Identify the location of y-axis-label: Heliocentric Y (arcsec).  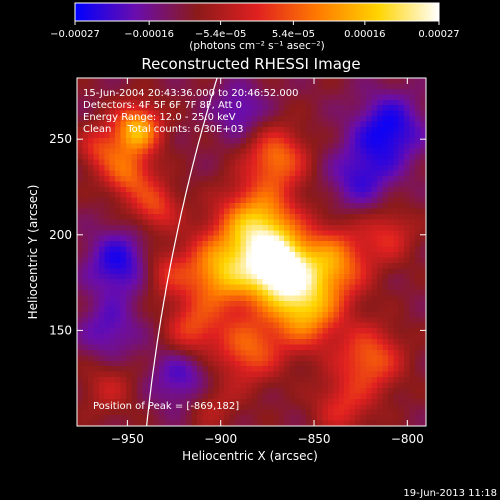
(33, 252).